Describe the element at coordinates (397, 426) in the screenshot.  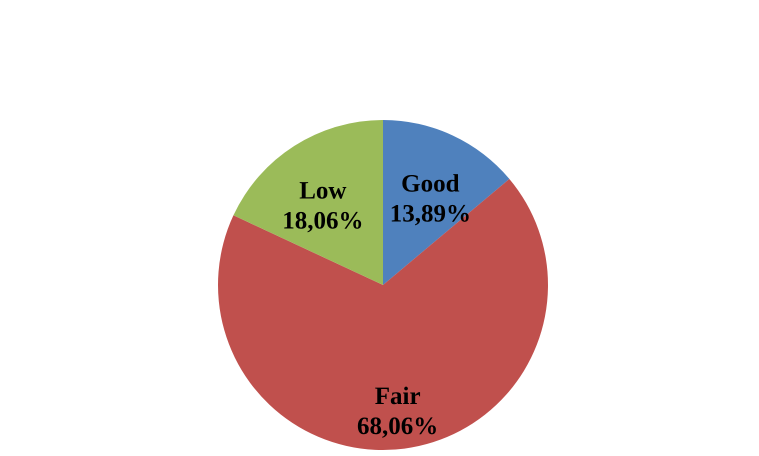
I see `data-label: 68,06%` at that location.